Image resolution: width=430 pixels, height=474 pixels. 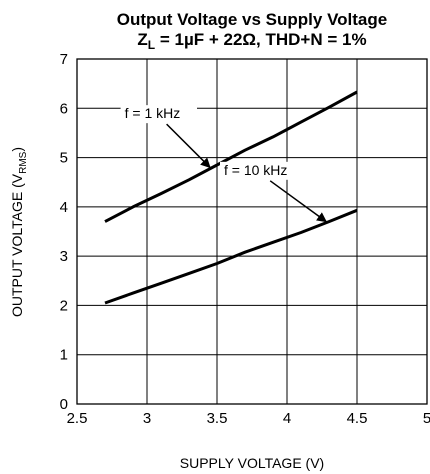 What do you see at coordinates (19, 232) in the screenshot?
I see `y-axis-label: OUTPUT VOLTAGE (VRMS)` at bounding box center [19, 232].